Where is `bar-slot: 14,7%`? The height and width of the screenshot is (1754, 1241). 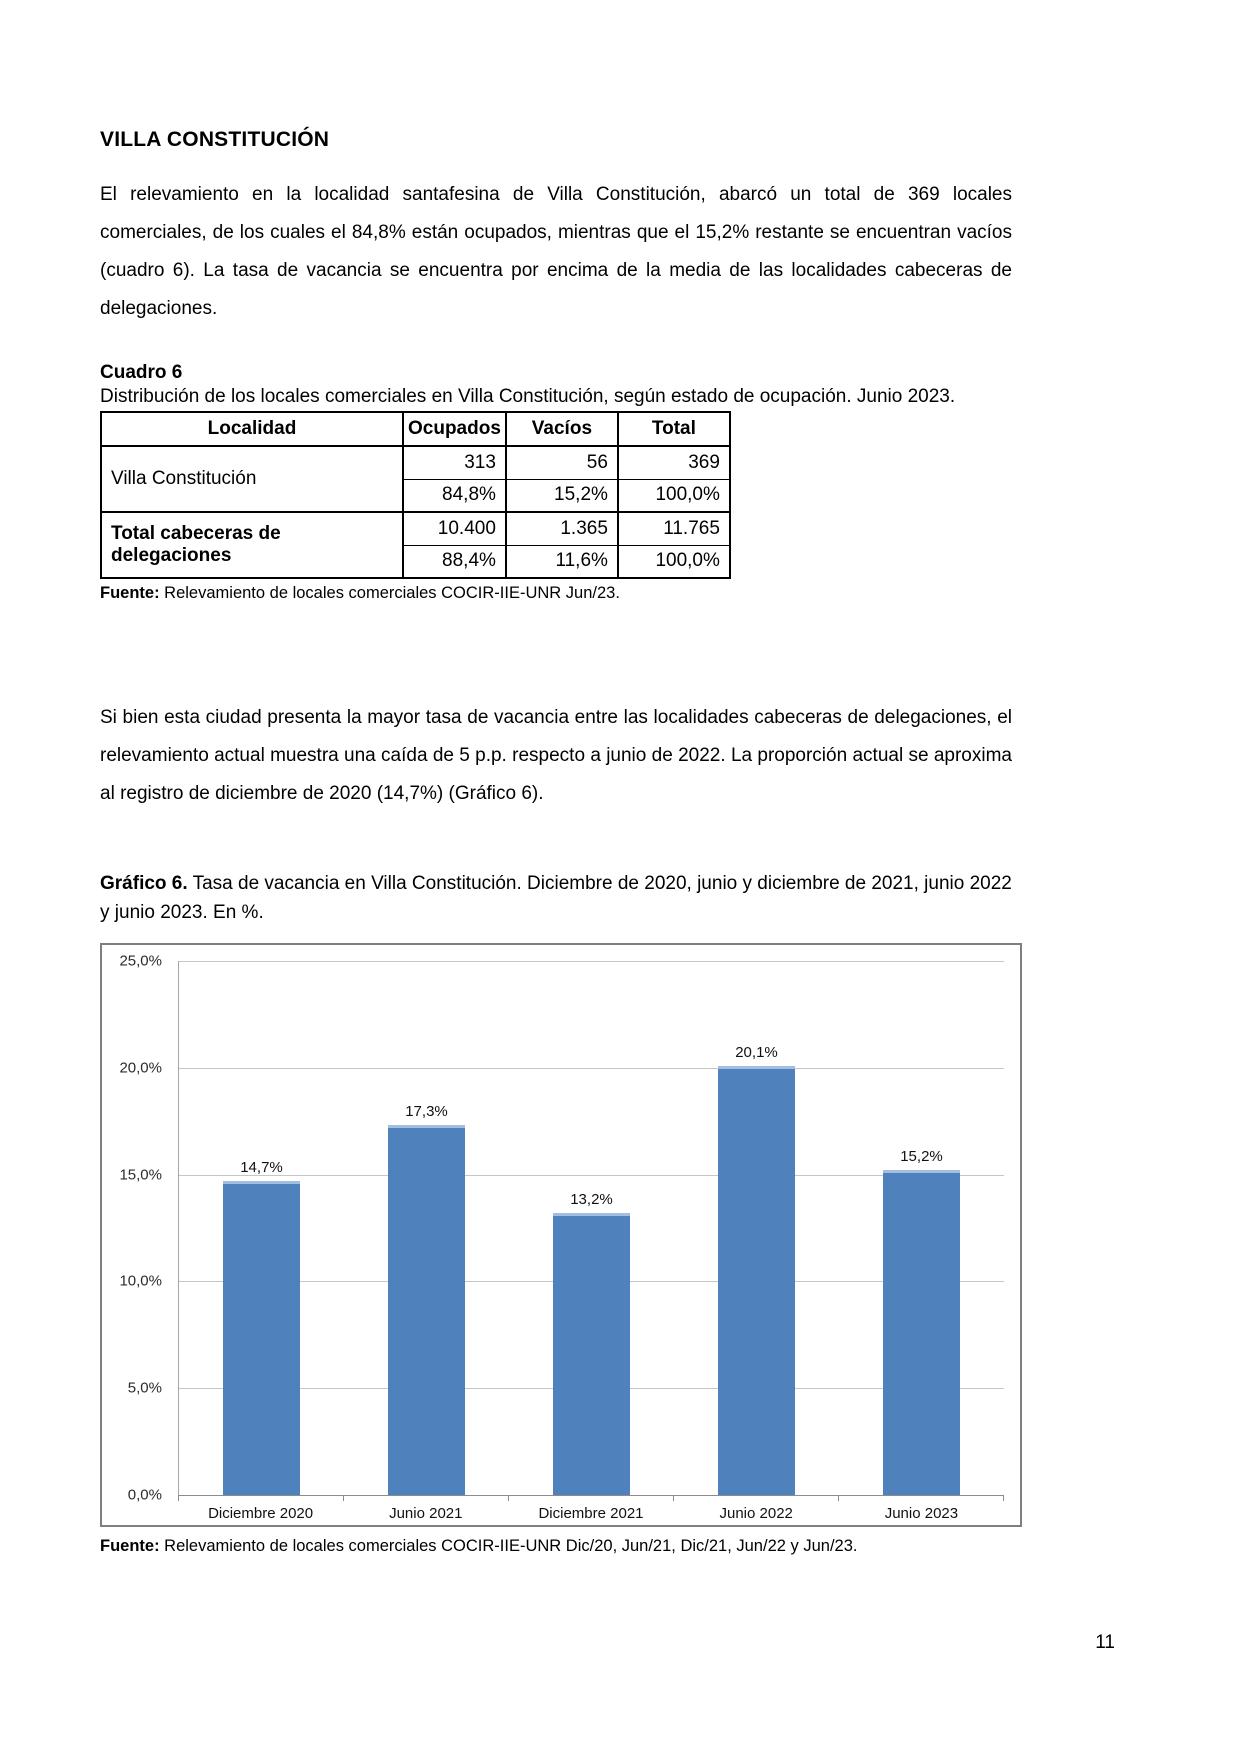 bar-slot: 14,7% is located at coordinates (261, 1228).